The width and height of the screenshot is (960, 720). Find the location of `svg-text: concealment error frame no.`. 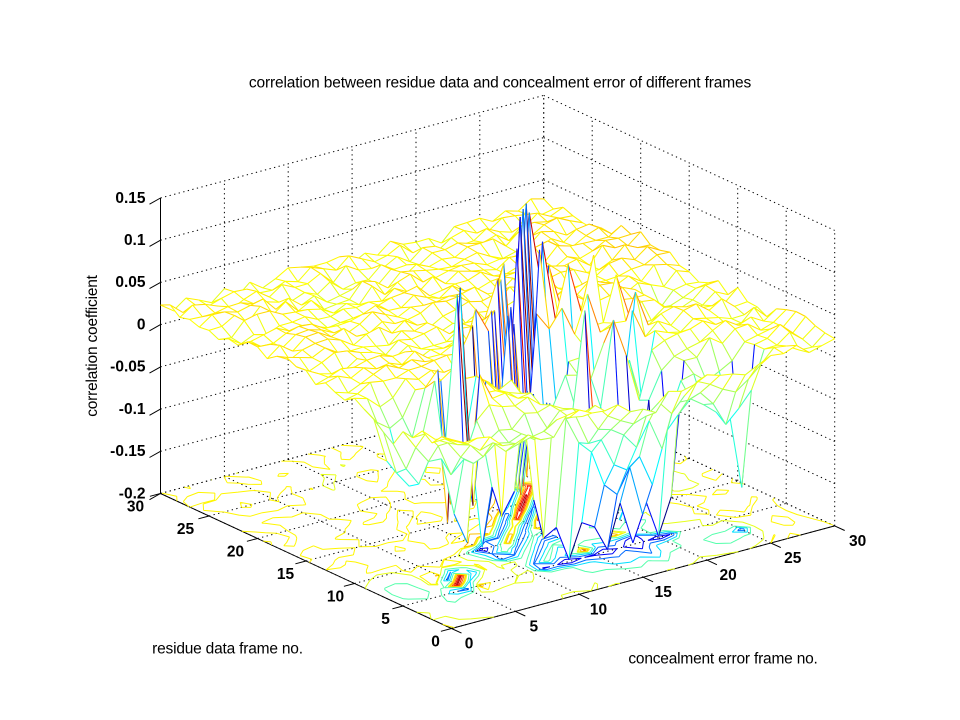

svg-text: concealment error frame no. is located at coordinates (722, 659).